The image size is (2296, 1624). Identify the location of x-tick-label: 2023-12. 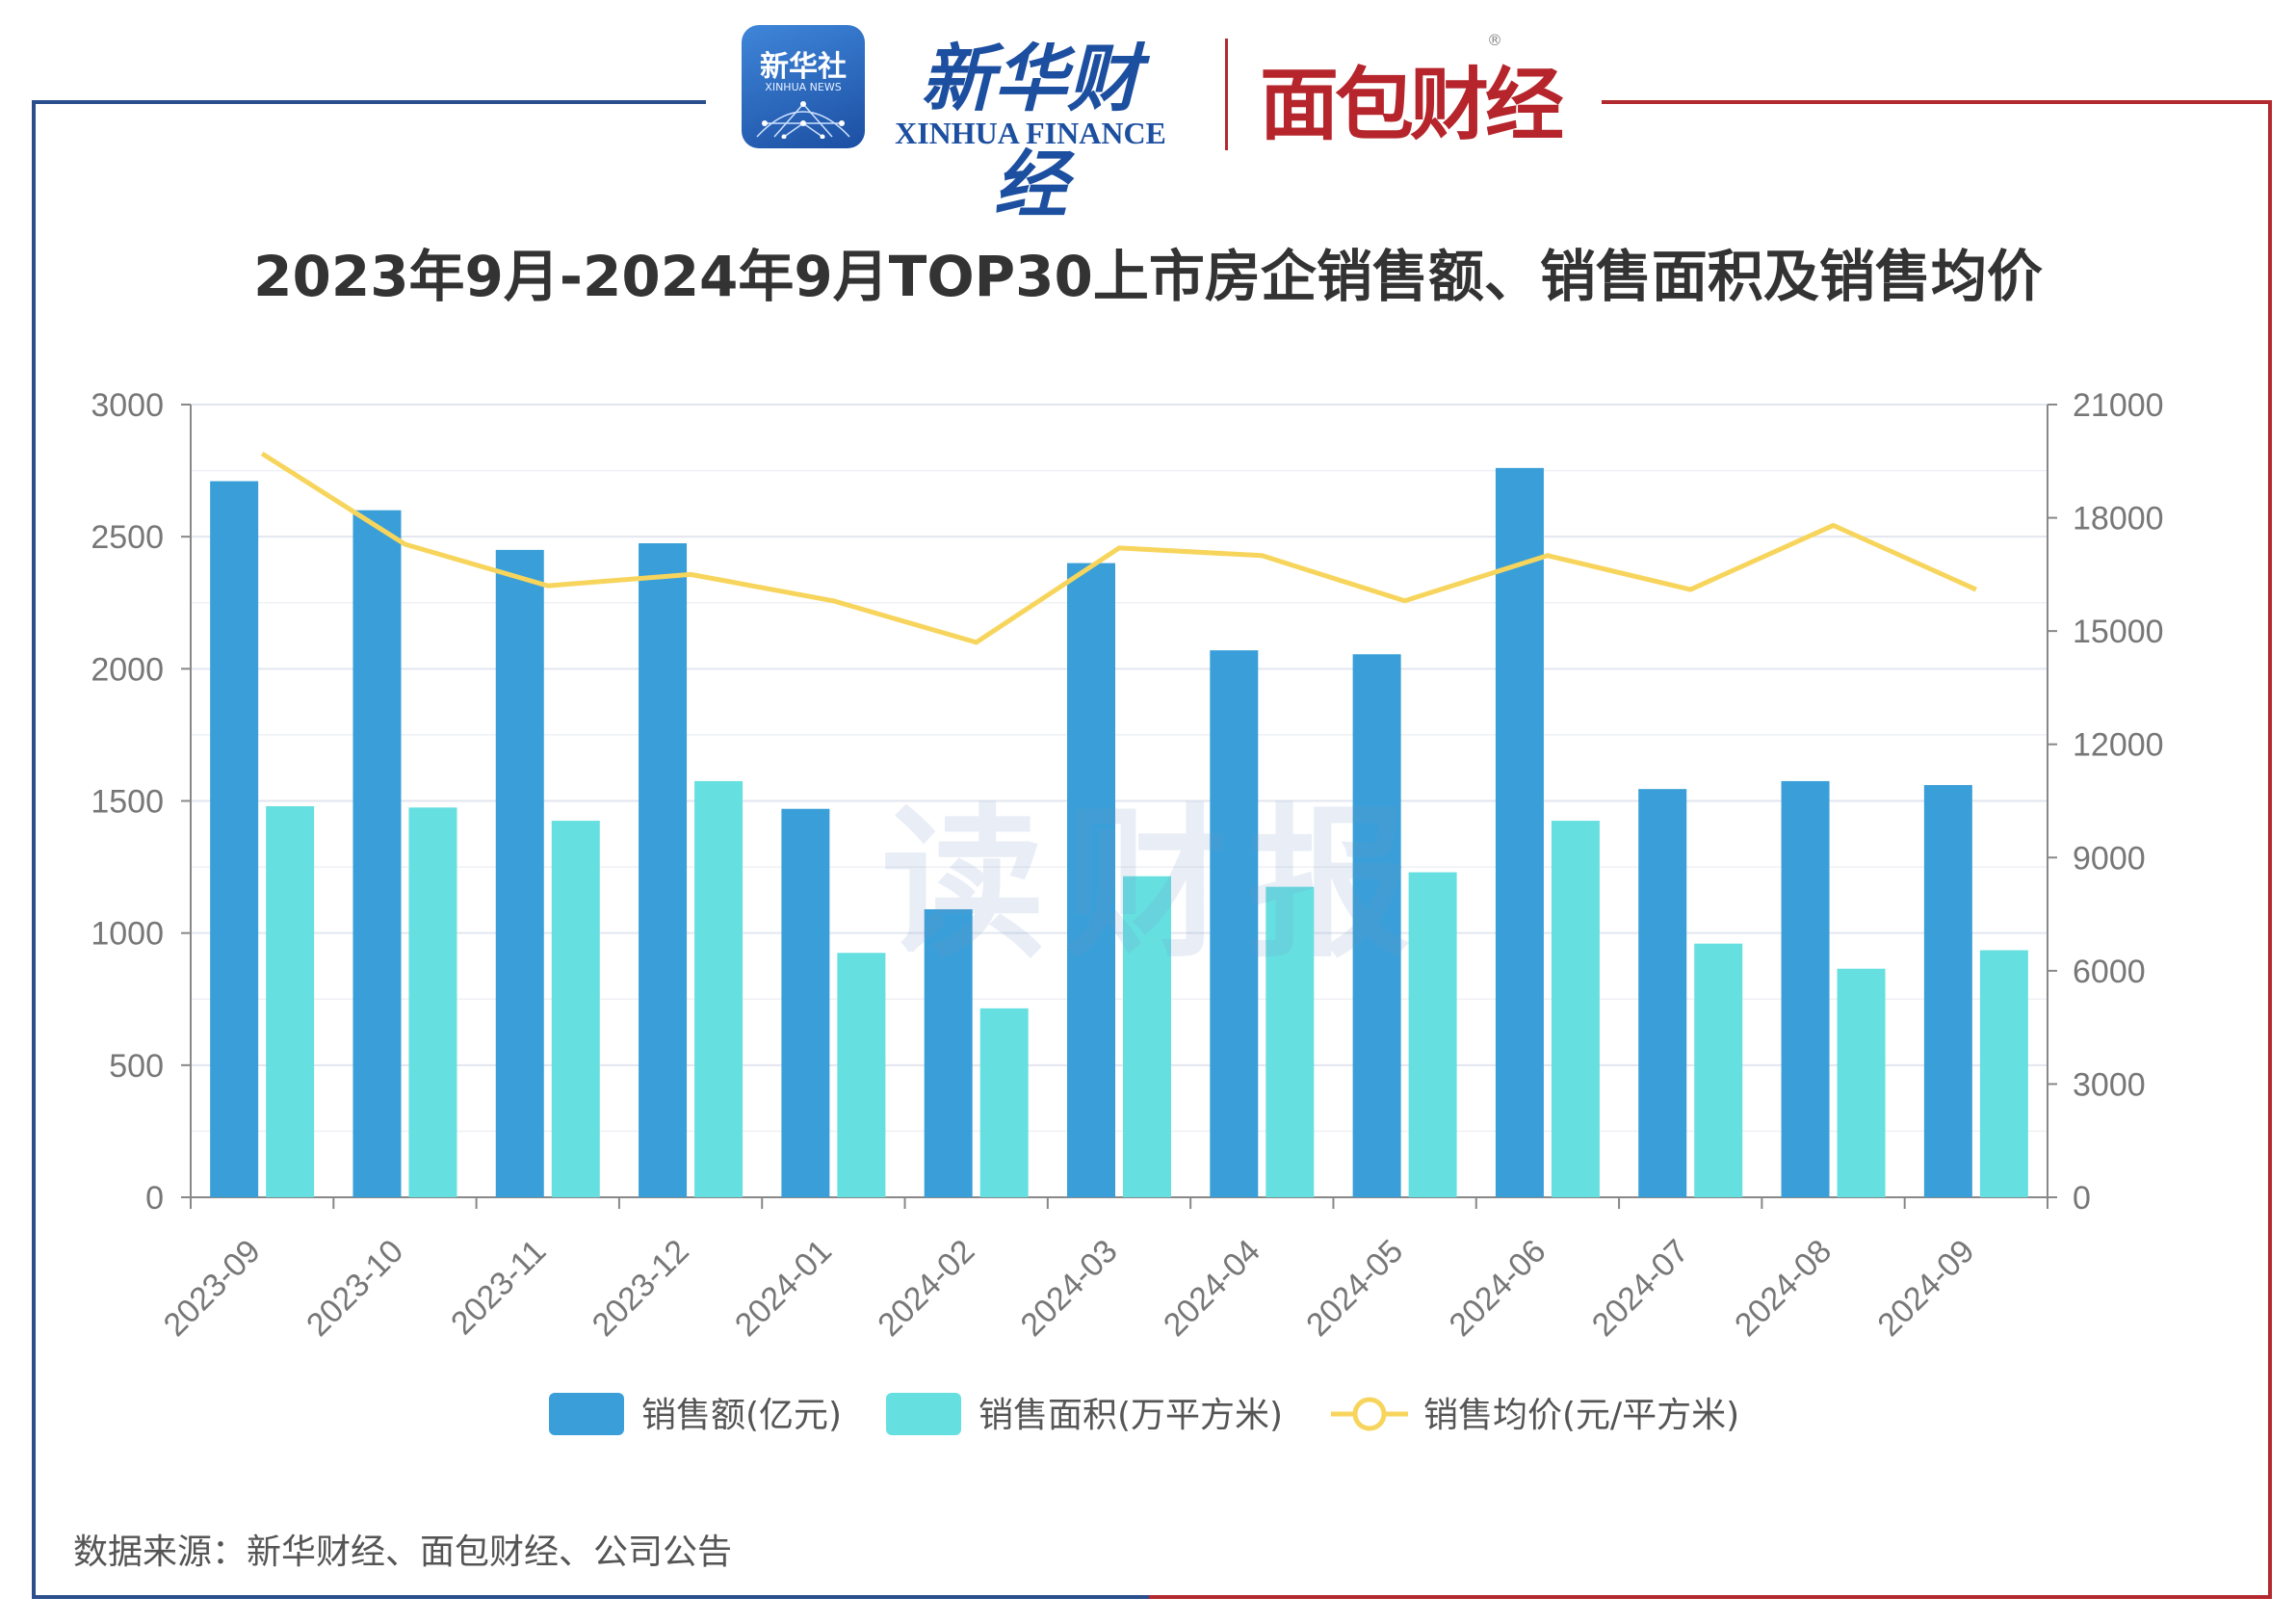
(641, 1288).